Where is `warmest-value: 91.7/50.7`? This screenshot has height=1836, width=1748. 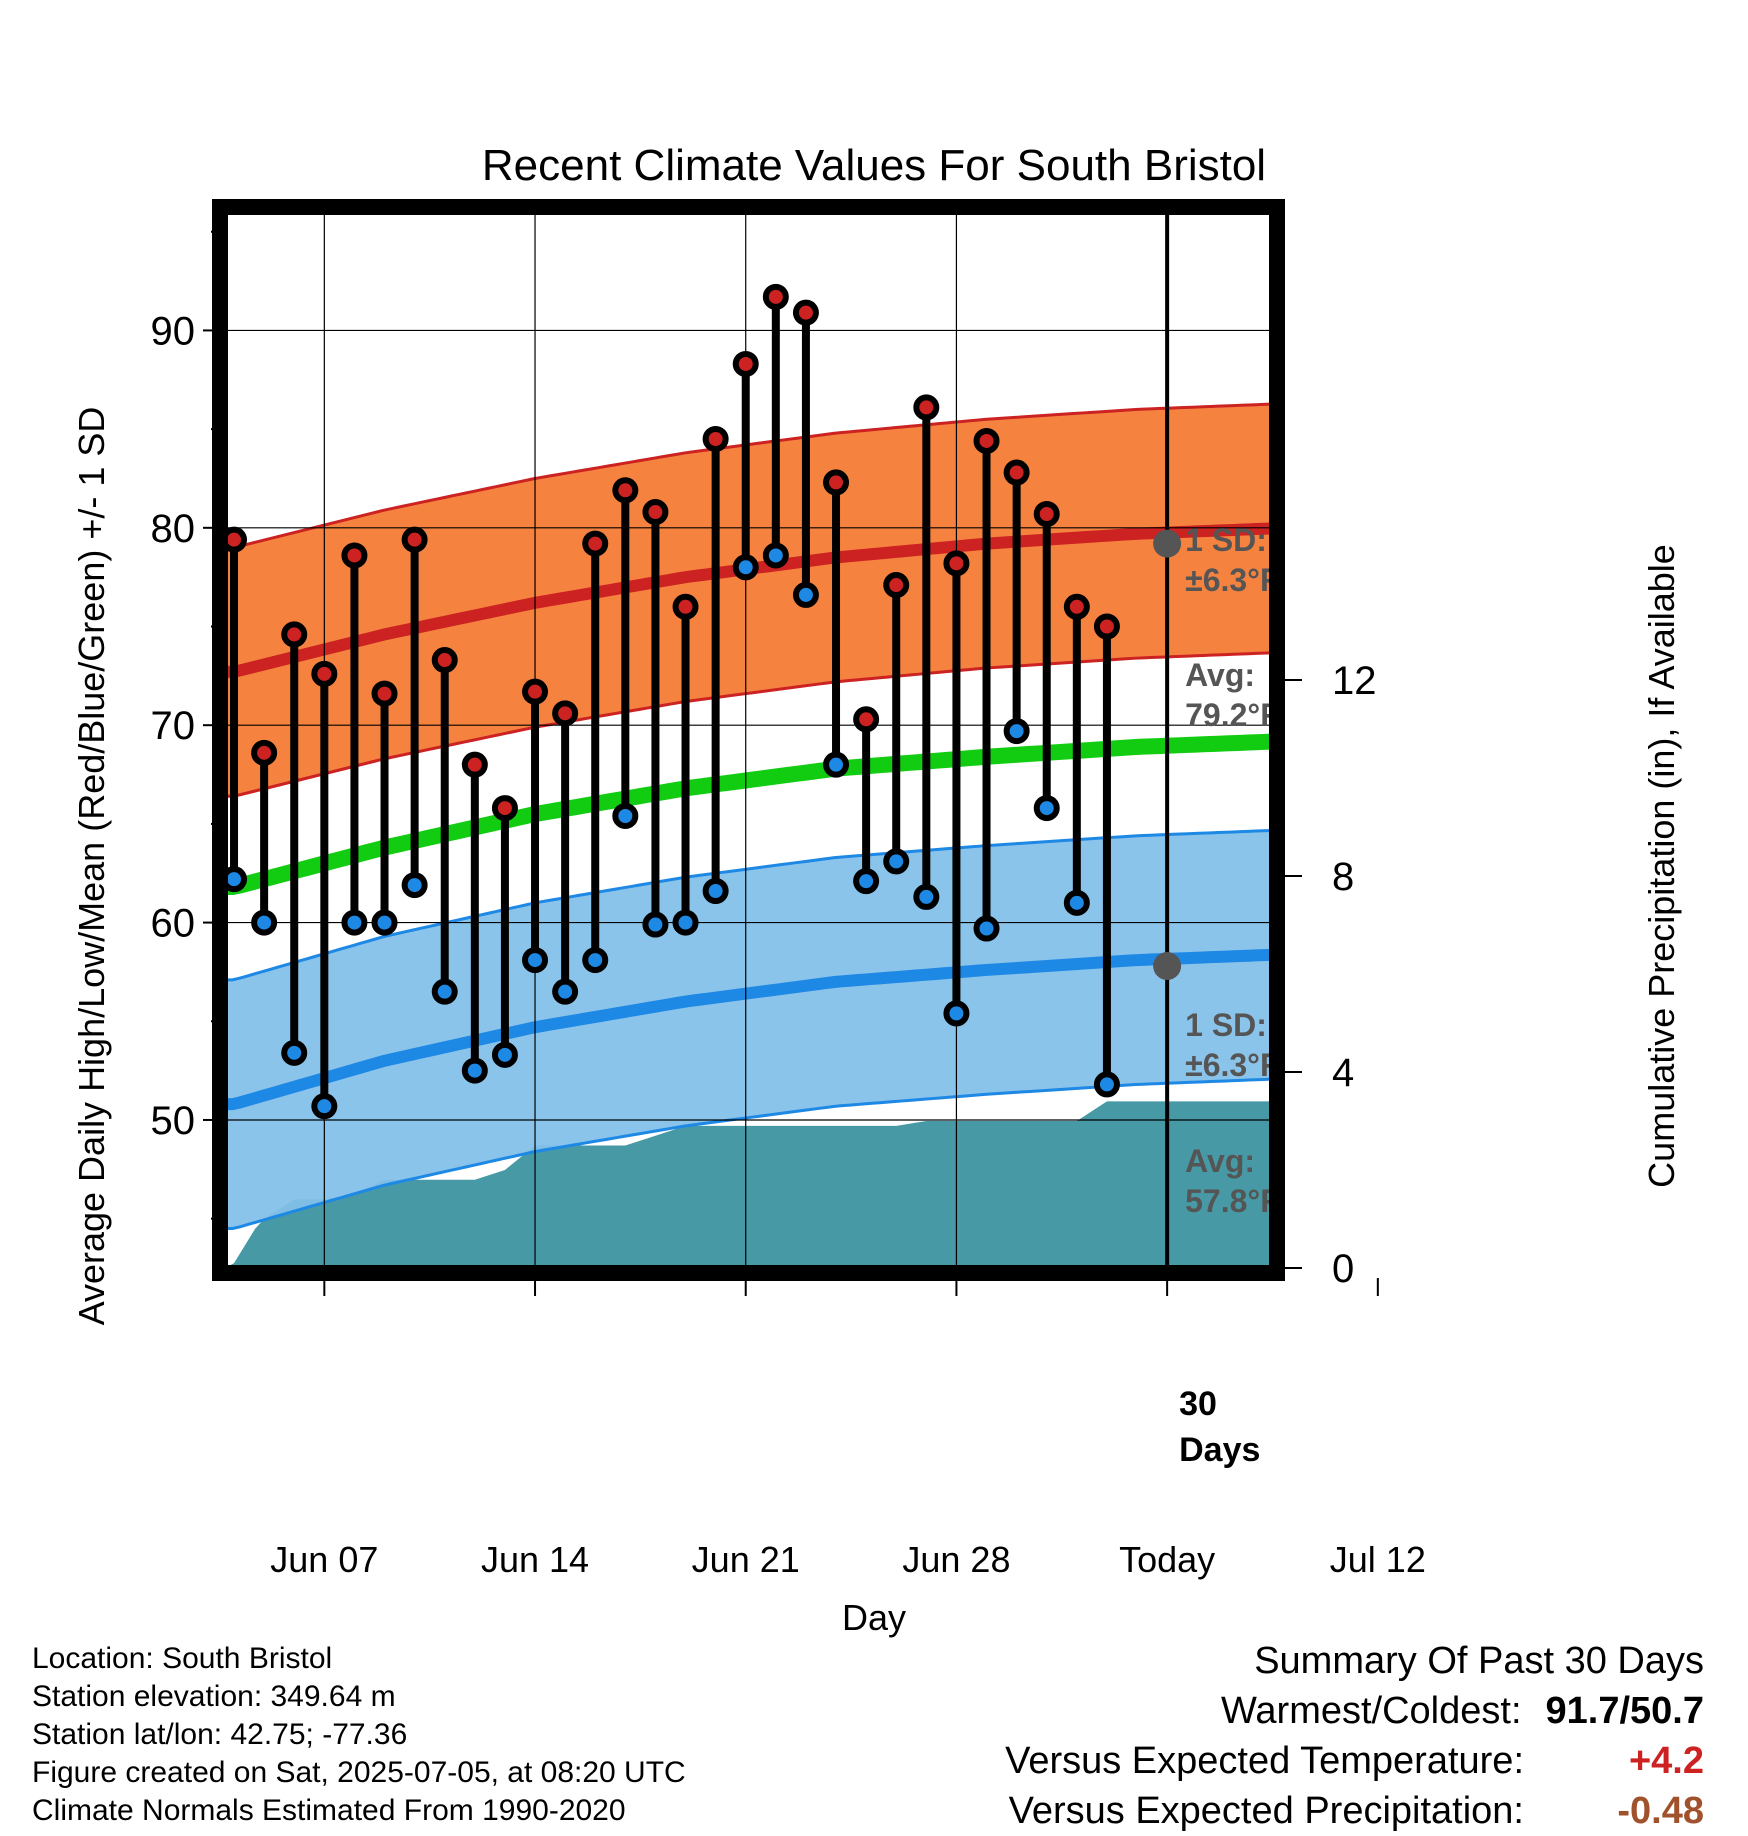 warmest-value: 91.7/50.7 is located at coordinates (1624, 1711).